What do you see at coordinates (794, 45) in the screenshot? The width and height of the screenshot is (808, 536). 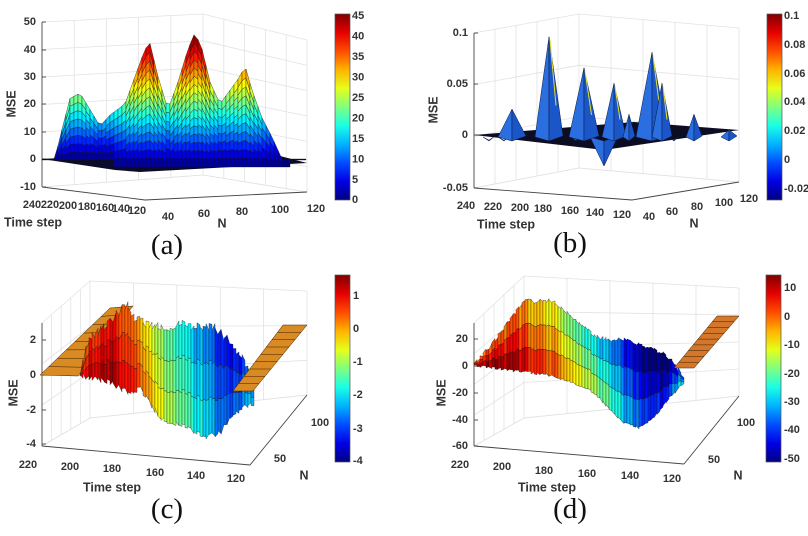 I see `colorbar-tick-label: 0.08` at bounding box center [794, 45].